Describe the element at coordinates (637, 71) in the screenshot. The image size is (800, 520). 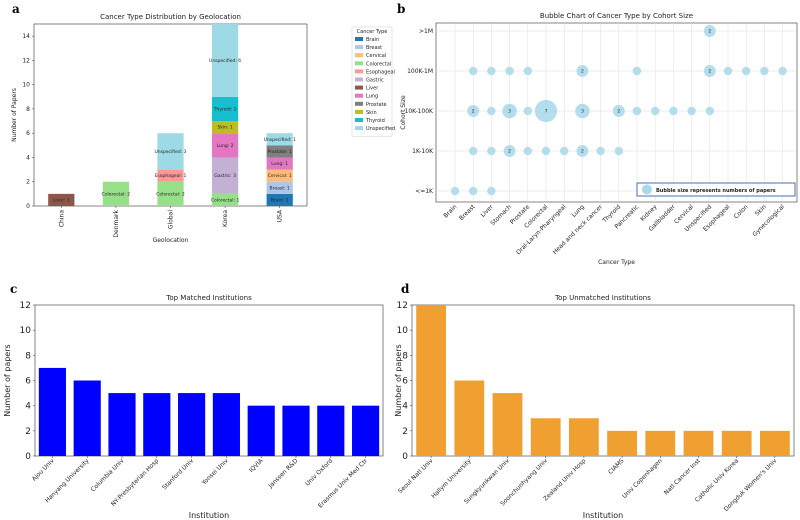
I see `bubble-pancreatic-100k-1m` at that location.